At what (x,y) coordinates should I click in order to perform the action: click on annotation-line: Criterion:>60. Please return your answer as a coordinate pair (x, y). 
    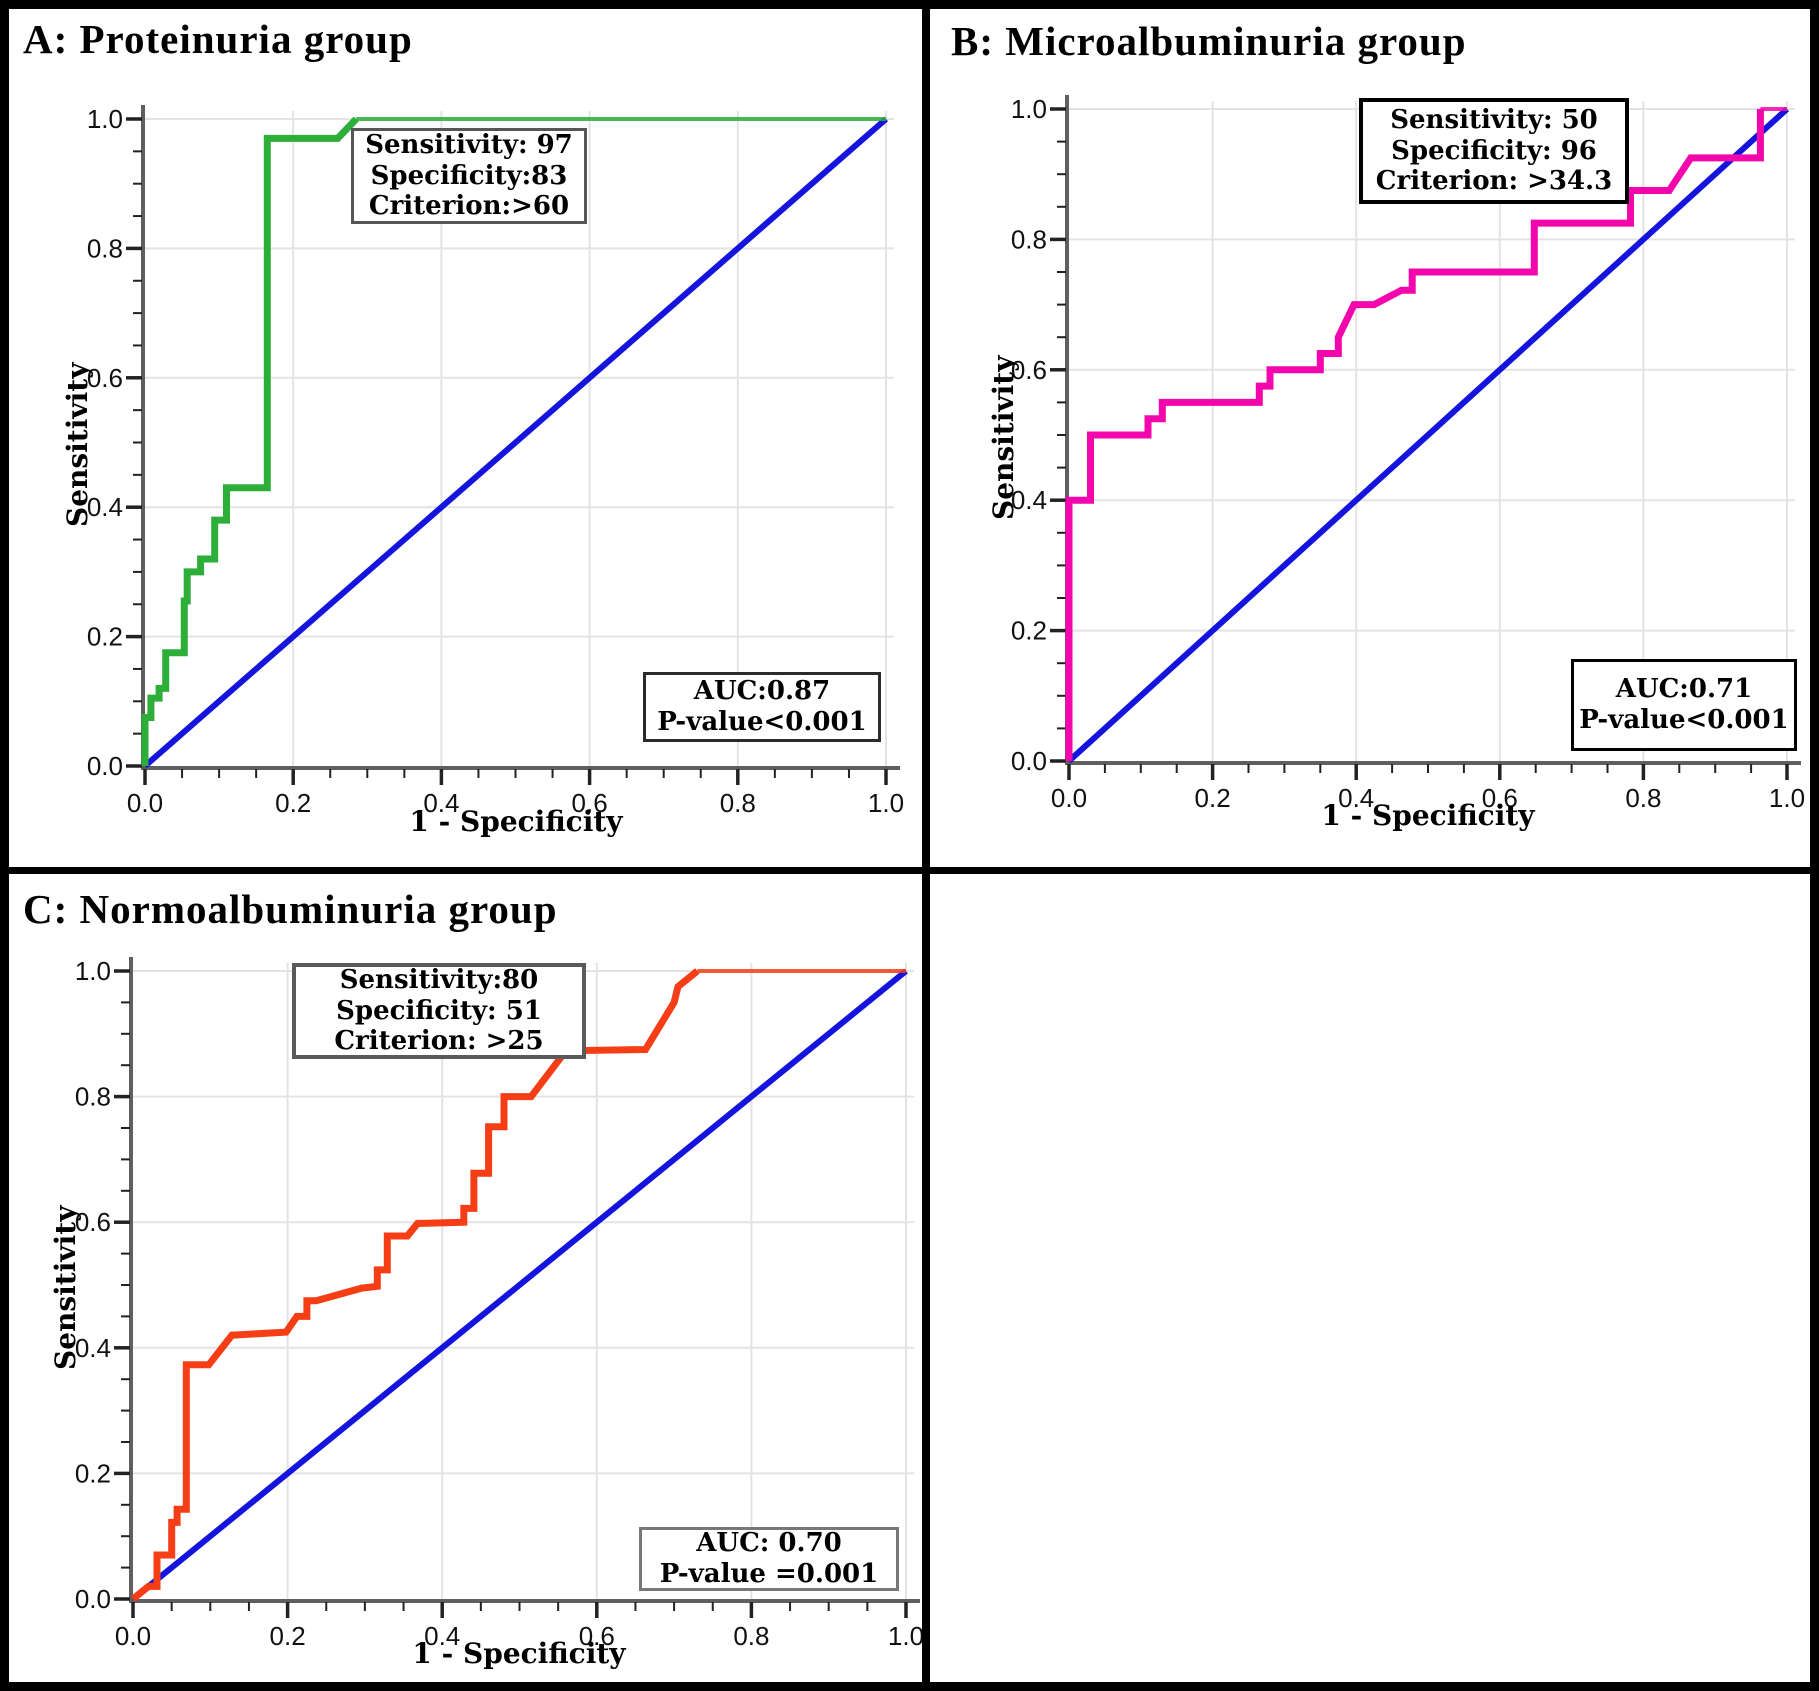
    Looking at the image, I should click on (469, 206).